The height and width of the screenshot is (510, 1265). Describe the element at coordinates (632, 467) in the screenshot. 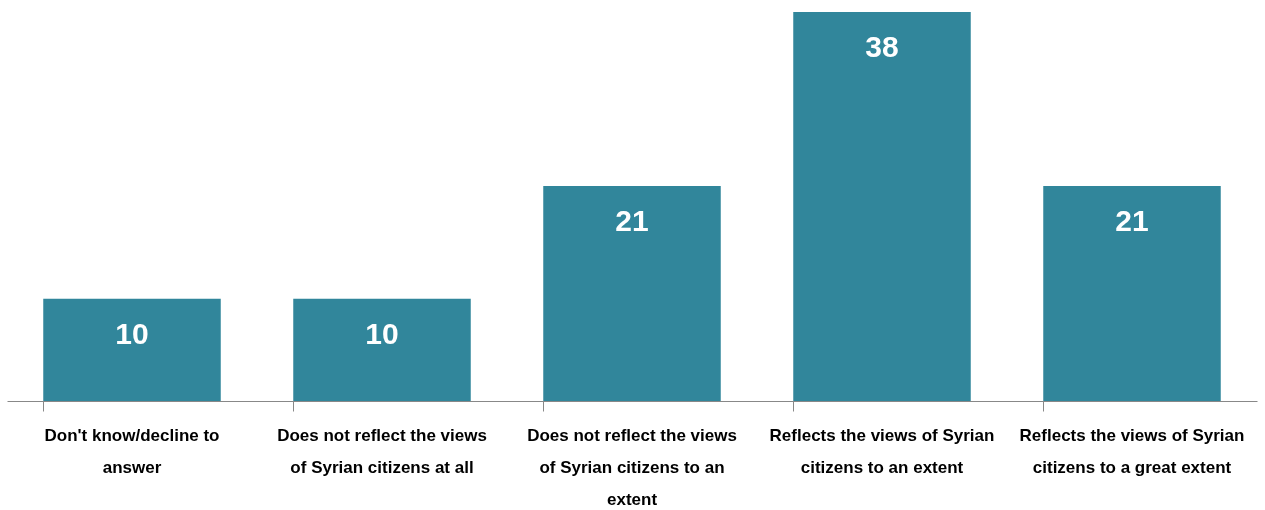

I see `x-tick-label: Does not reflect the views of Syrian citizens to an extent` at that location.